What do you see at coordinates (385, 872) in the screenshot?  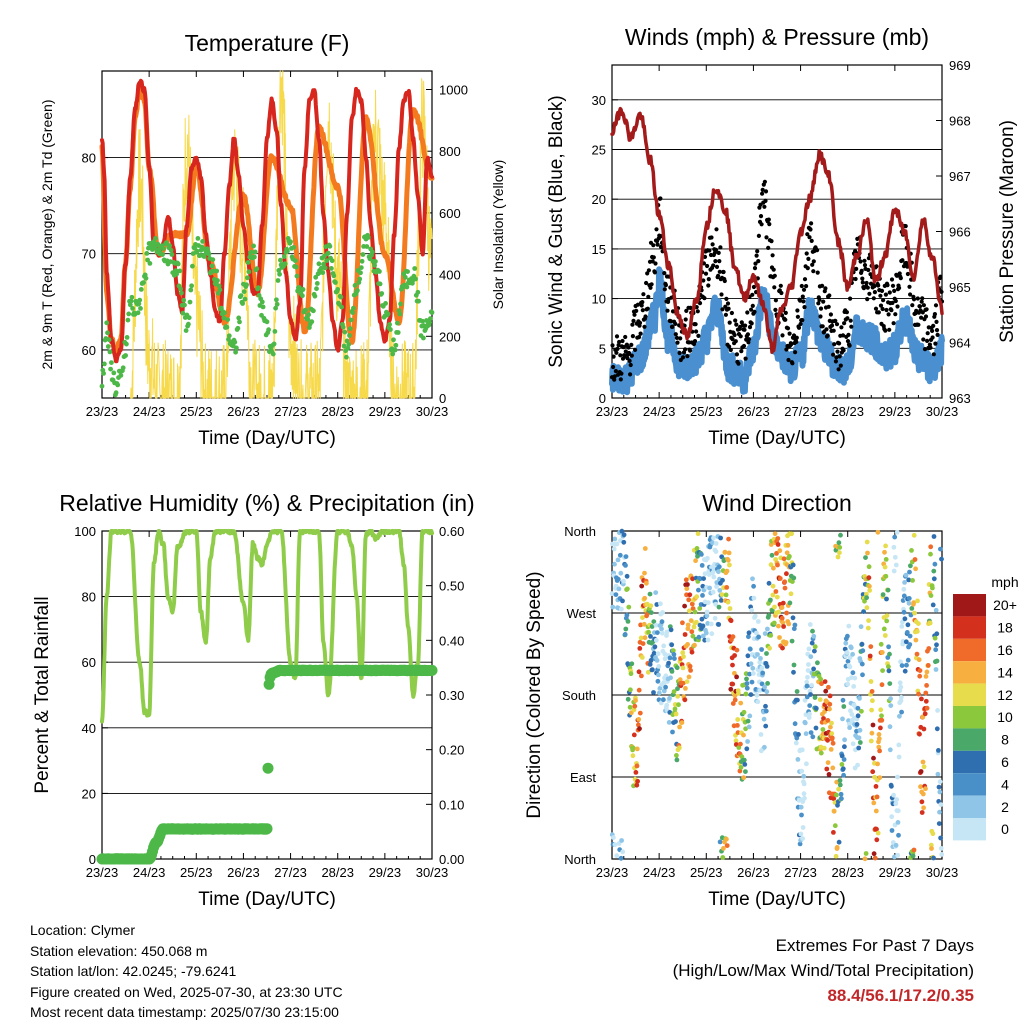 I see `rh-xtick-label: 29/23` at bounding box center [385, 872].